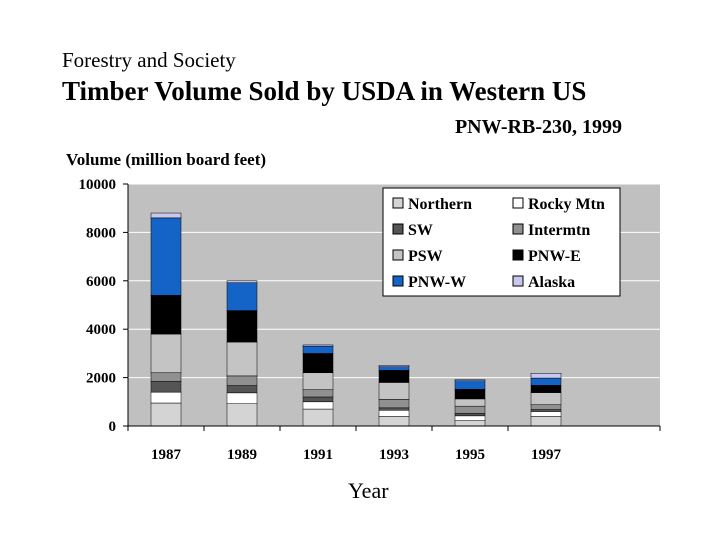  Describe the element at coordinates (166, 353) in the screenshot. I see `bar-segment-psw-1987` at that location.